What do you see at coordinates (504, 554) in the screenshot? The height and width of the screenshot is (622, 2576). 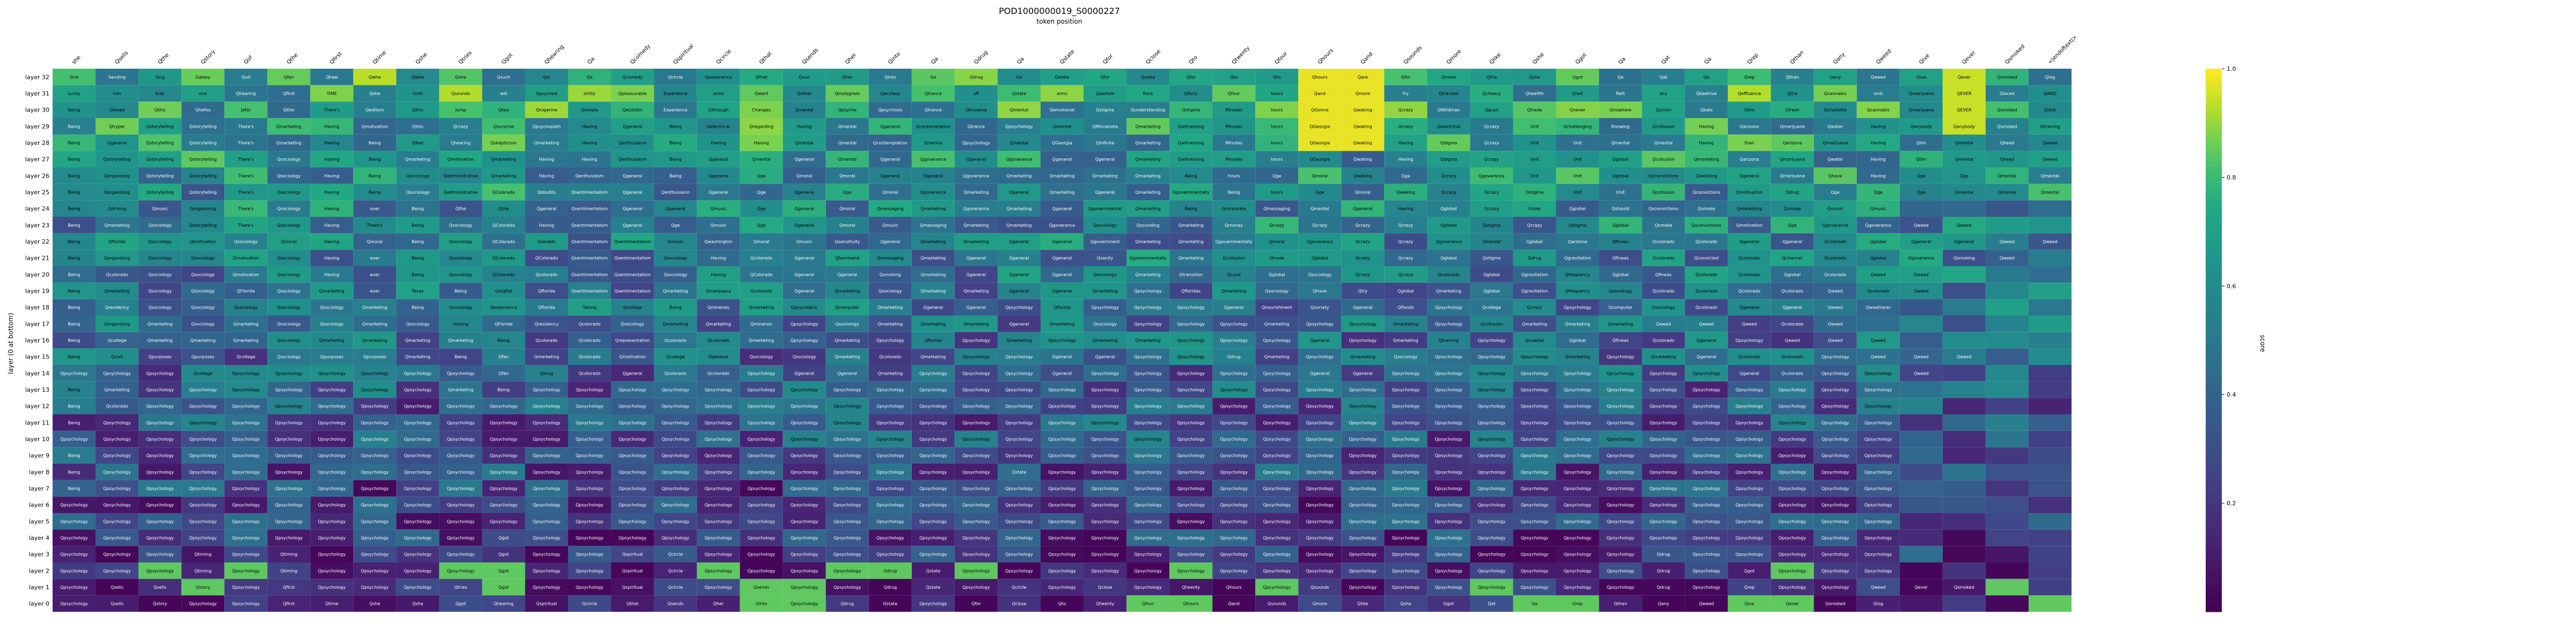 I see `cell-token-label: Qgot` at bounding box center [504, 554].